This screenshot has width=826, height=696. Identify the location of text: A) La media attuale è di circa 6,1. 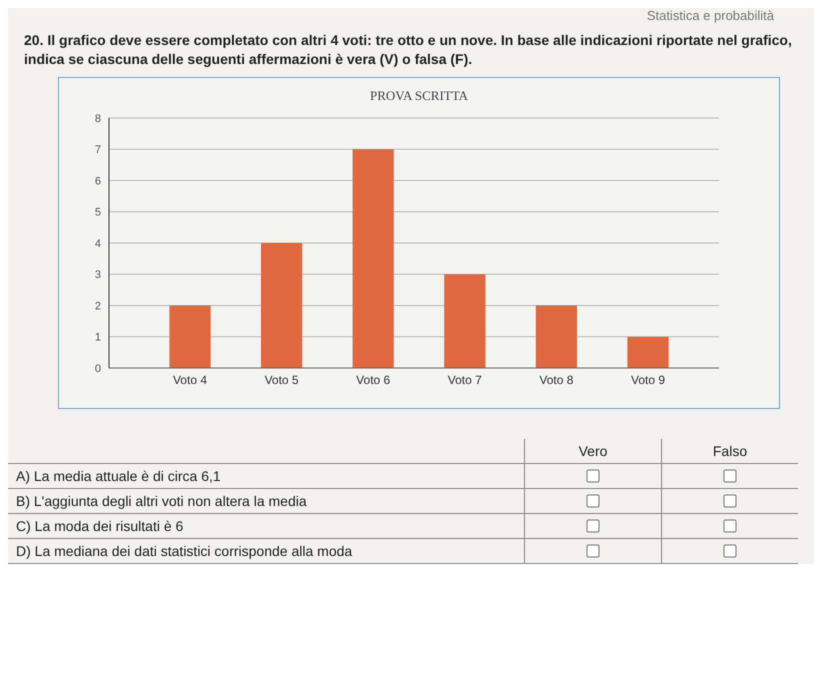
(266, 475).